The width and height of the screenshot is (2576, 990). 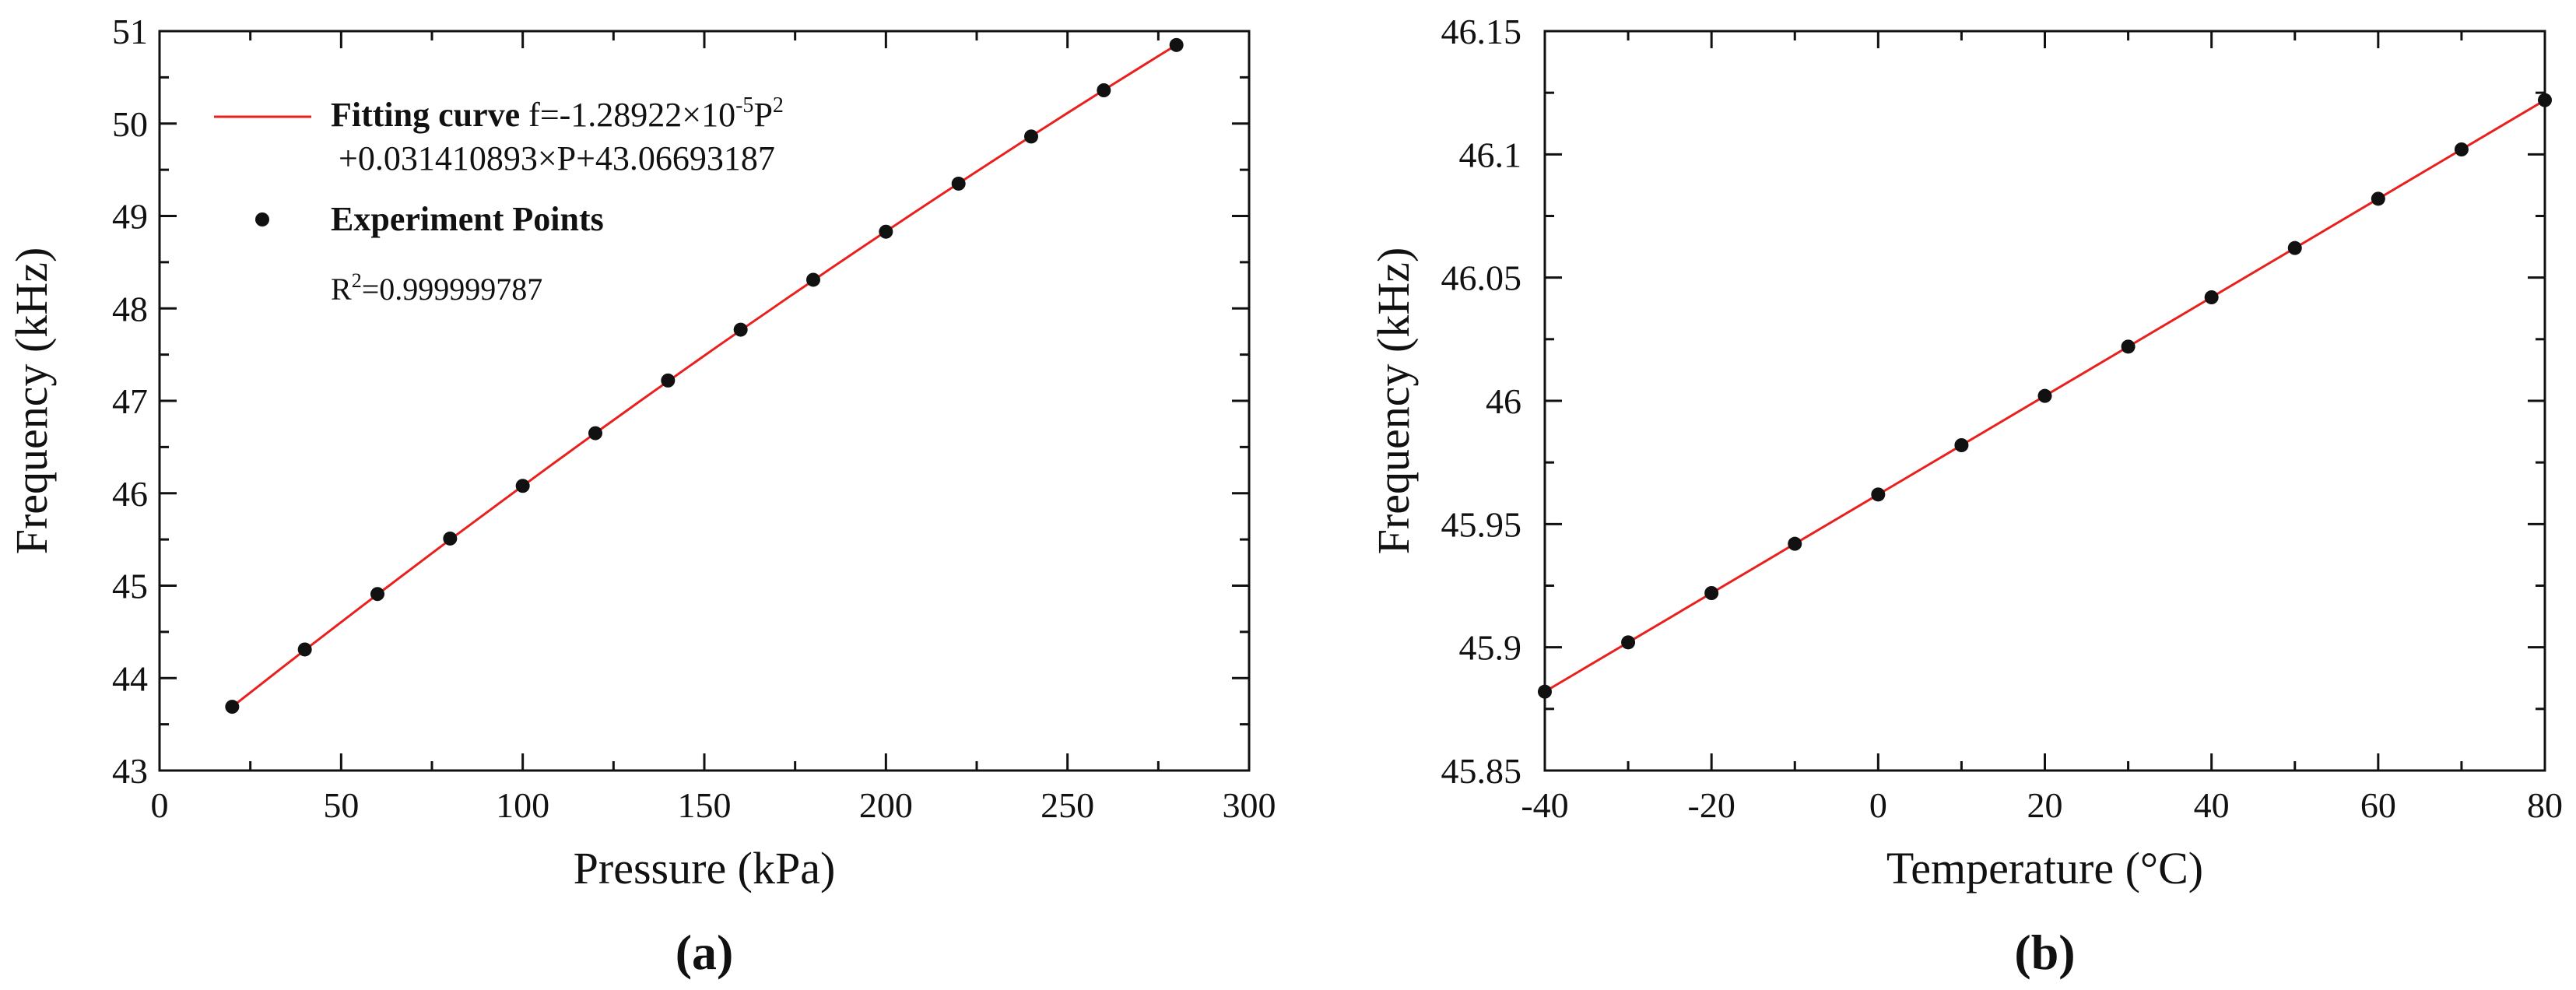 I want to click on y-tick-label: 45, so click(x=130, y=586).